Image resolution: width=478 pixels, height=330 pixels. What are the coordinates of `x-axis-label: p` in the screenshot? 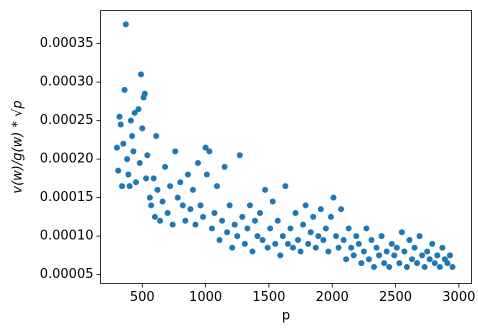 It's located at (286, 316).